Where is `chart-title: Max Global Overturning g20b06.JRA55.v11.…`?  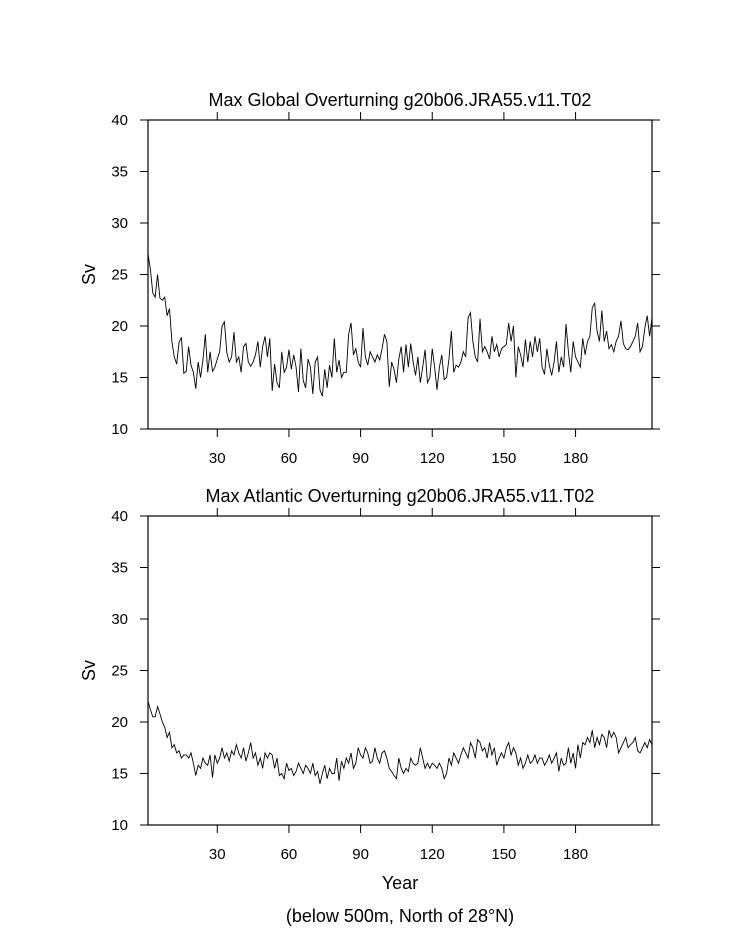 chart-title: Max Global Overturning g20b06.JRA55.v11.… is located at coordinates (400, 100).